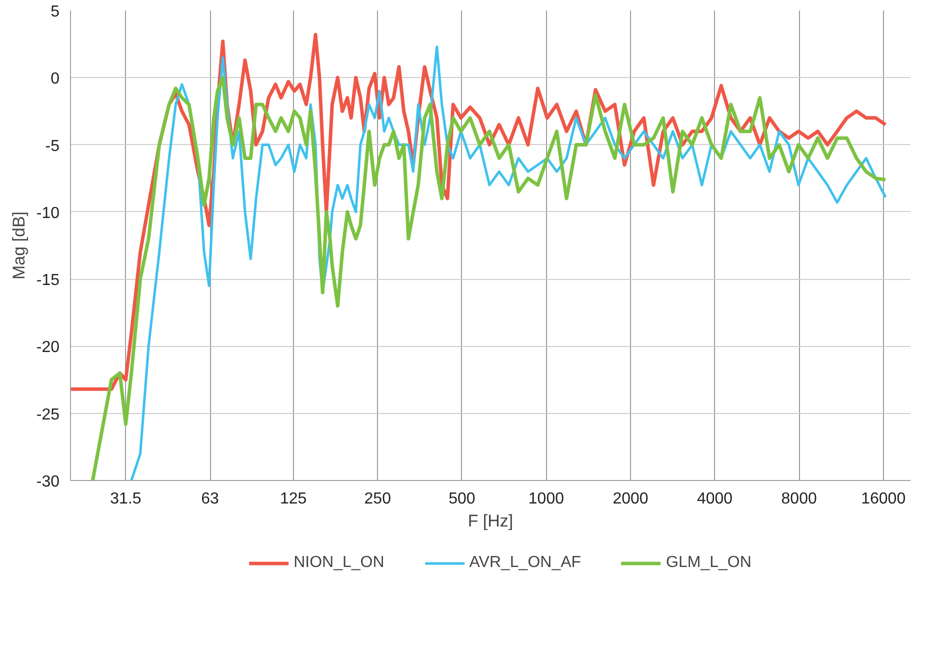 The width and height of the screenshot is (950, 665). What do you see at coordinates (378, 499) in the screenshot?
I see `x-tick-label: 250` at bounding box center [378, 499].